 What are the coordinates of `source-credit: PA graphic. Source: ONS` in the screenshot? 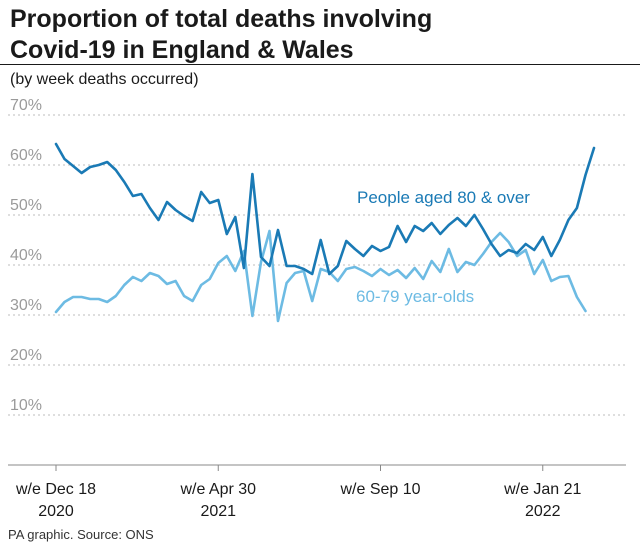 It's located at (81, 534).